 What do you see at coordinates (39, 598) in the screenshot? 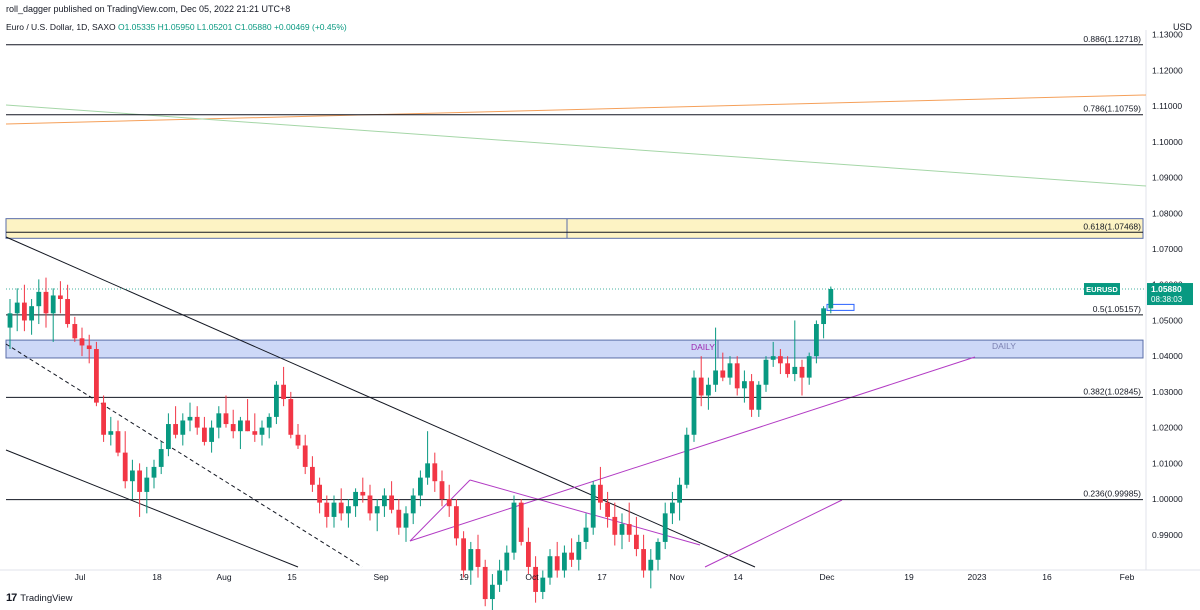
I see `tradingview-logo: 17 TradingView` at bounding box center [39, 598].